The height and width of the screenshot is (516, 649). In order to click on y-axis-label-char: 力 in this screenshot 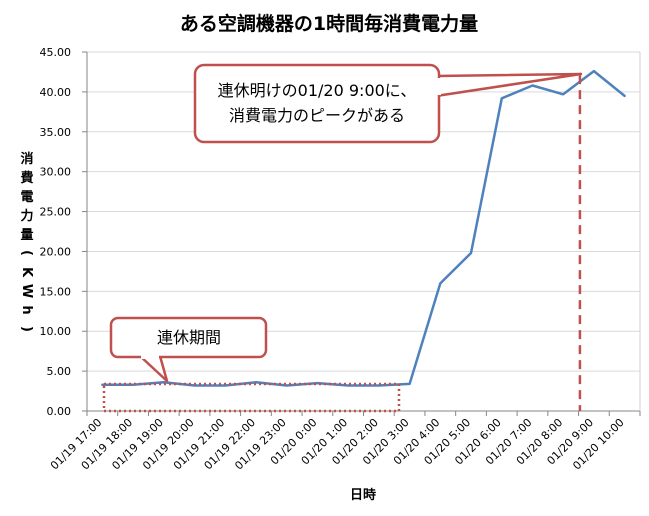, I will do `click(26, 216)`.